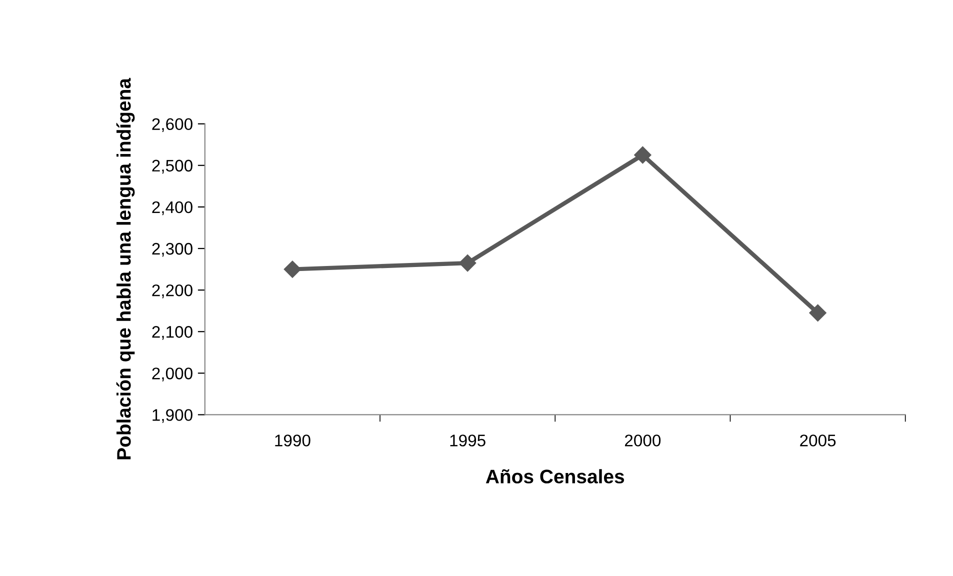 This screenshot has height=576, width=953. What do you see at coordinates (172, 167) in the screenshot?
I see `y-tick-label: 2,500` at bounding box center [172, 167].